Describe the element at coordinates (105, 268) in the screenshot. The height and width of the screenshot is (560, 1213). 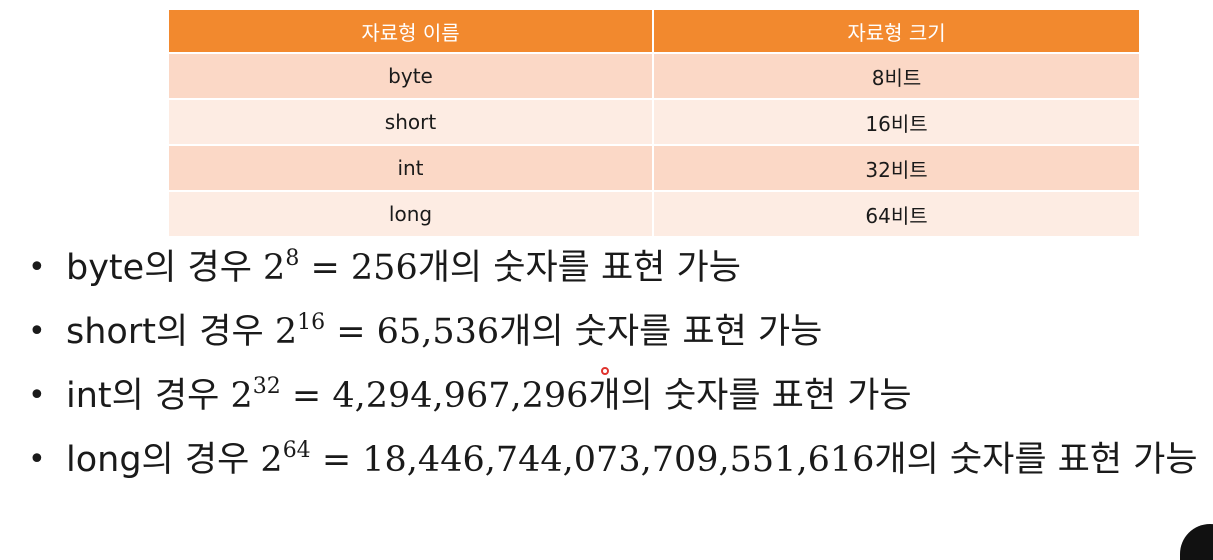
I see `bullet-type: byte` at that location.